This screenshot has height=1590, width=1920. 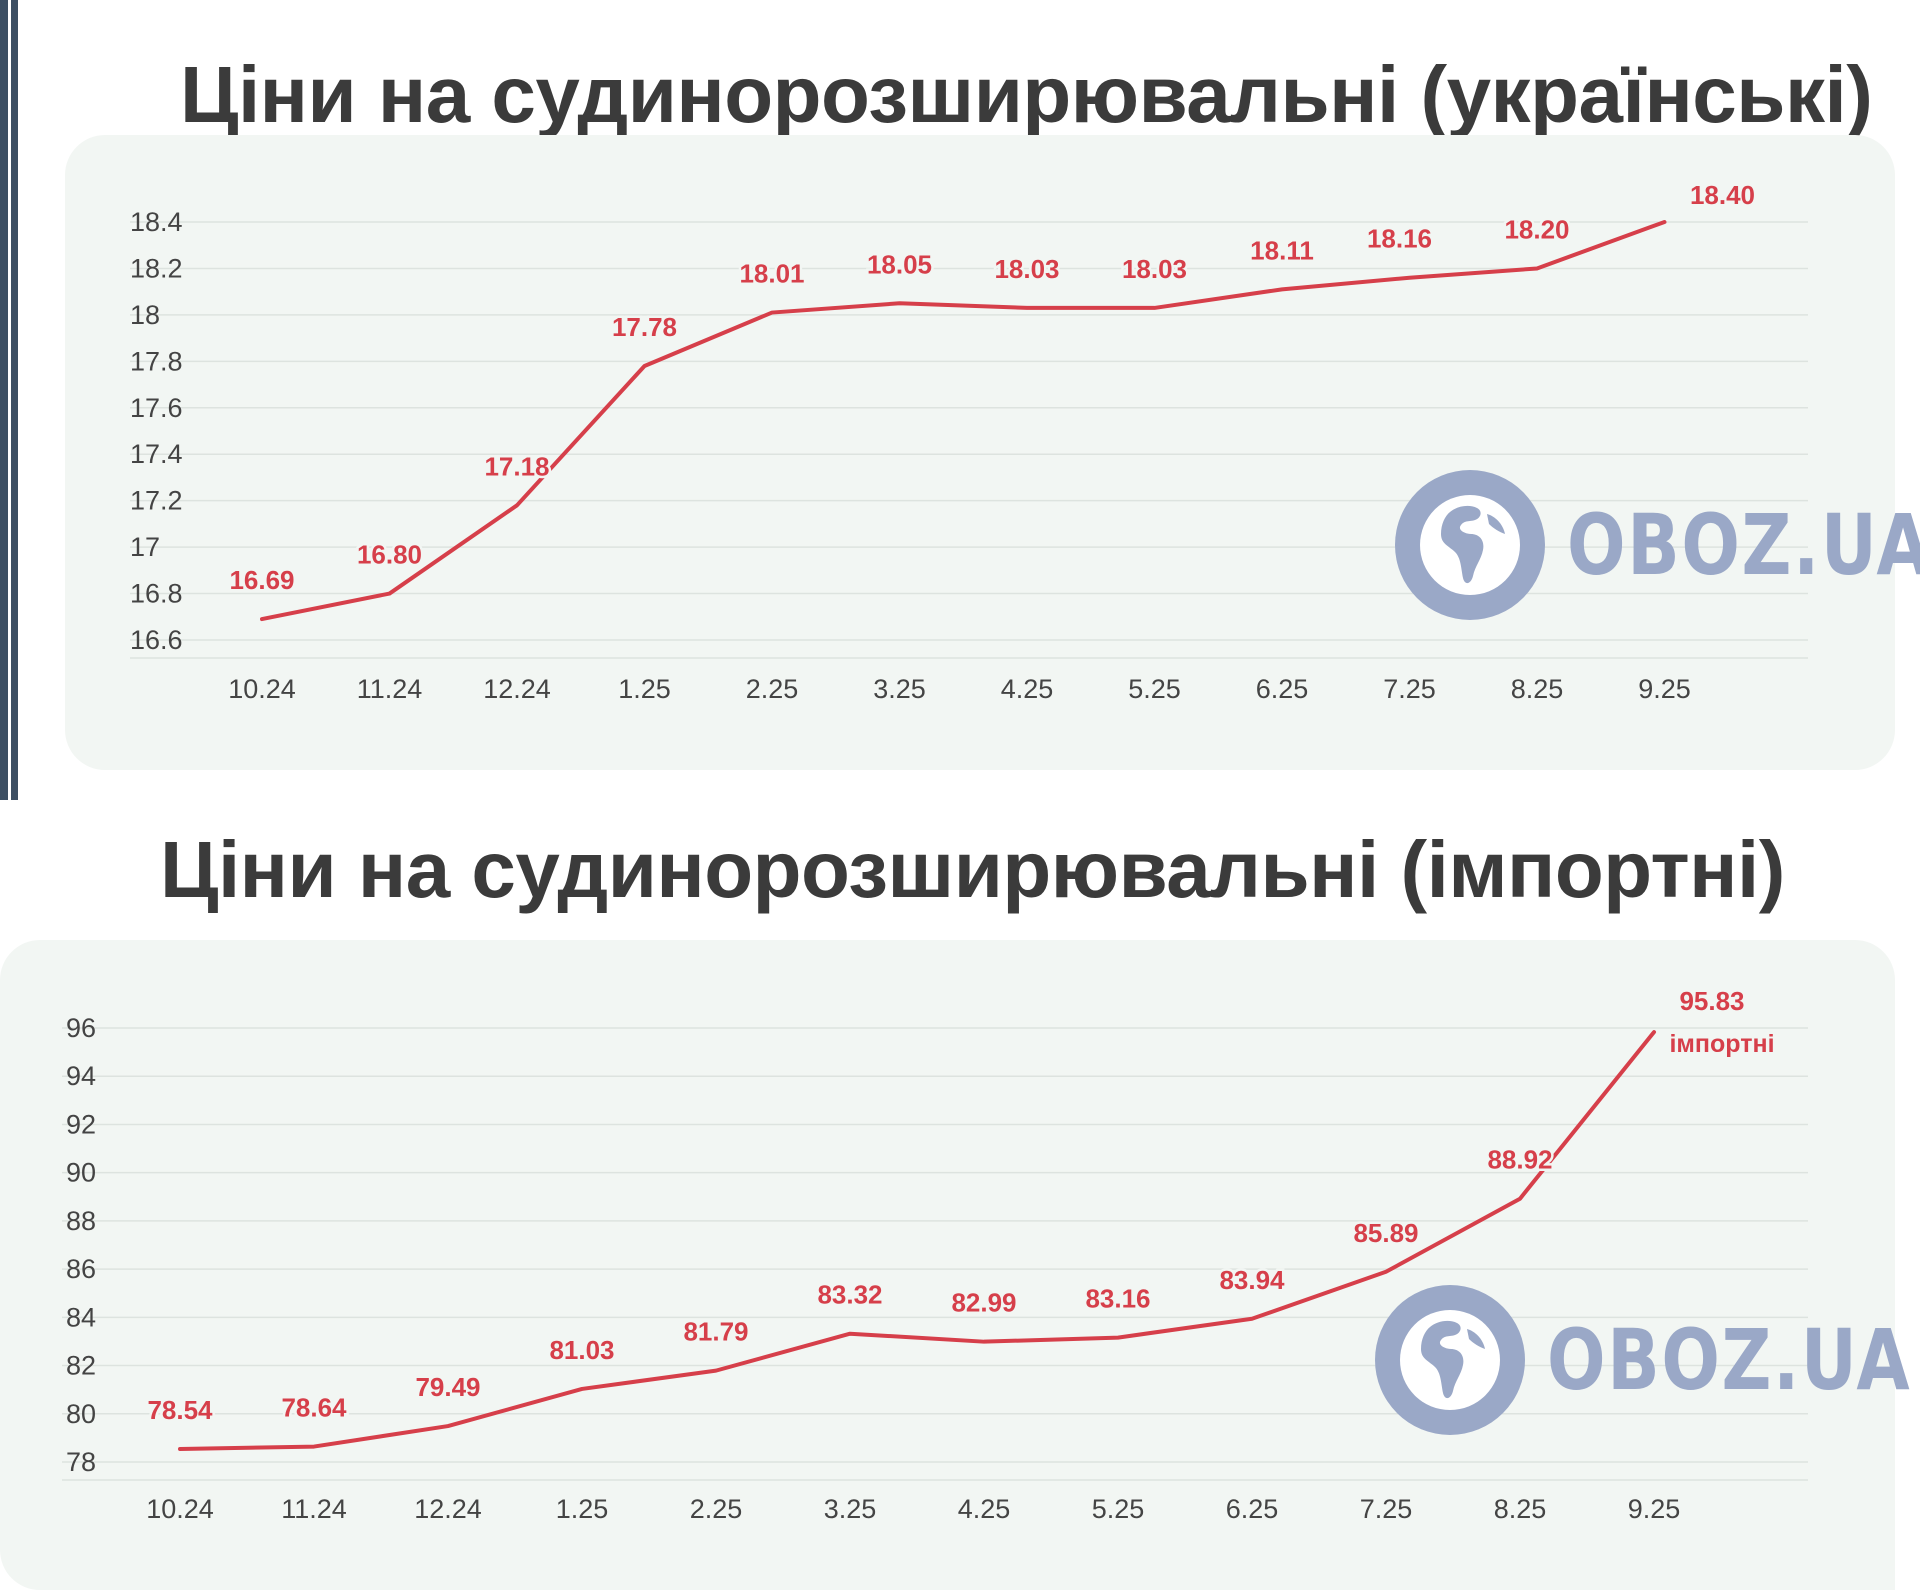 I want to click on left-edge-bar, so click(x=9, y=400).